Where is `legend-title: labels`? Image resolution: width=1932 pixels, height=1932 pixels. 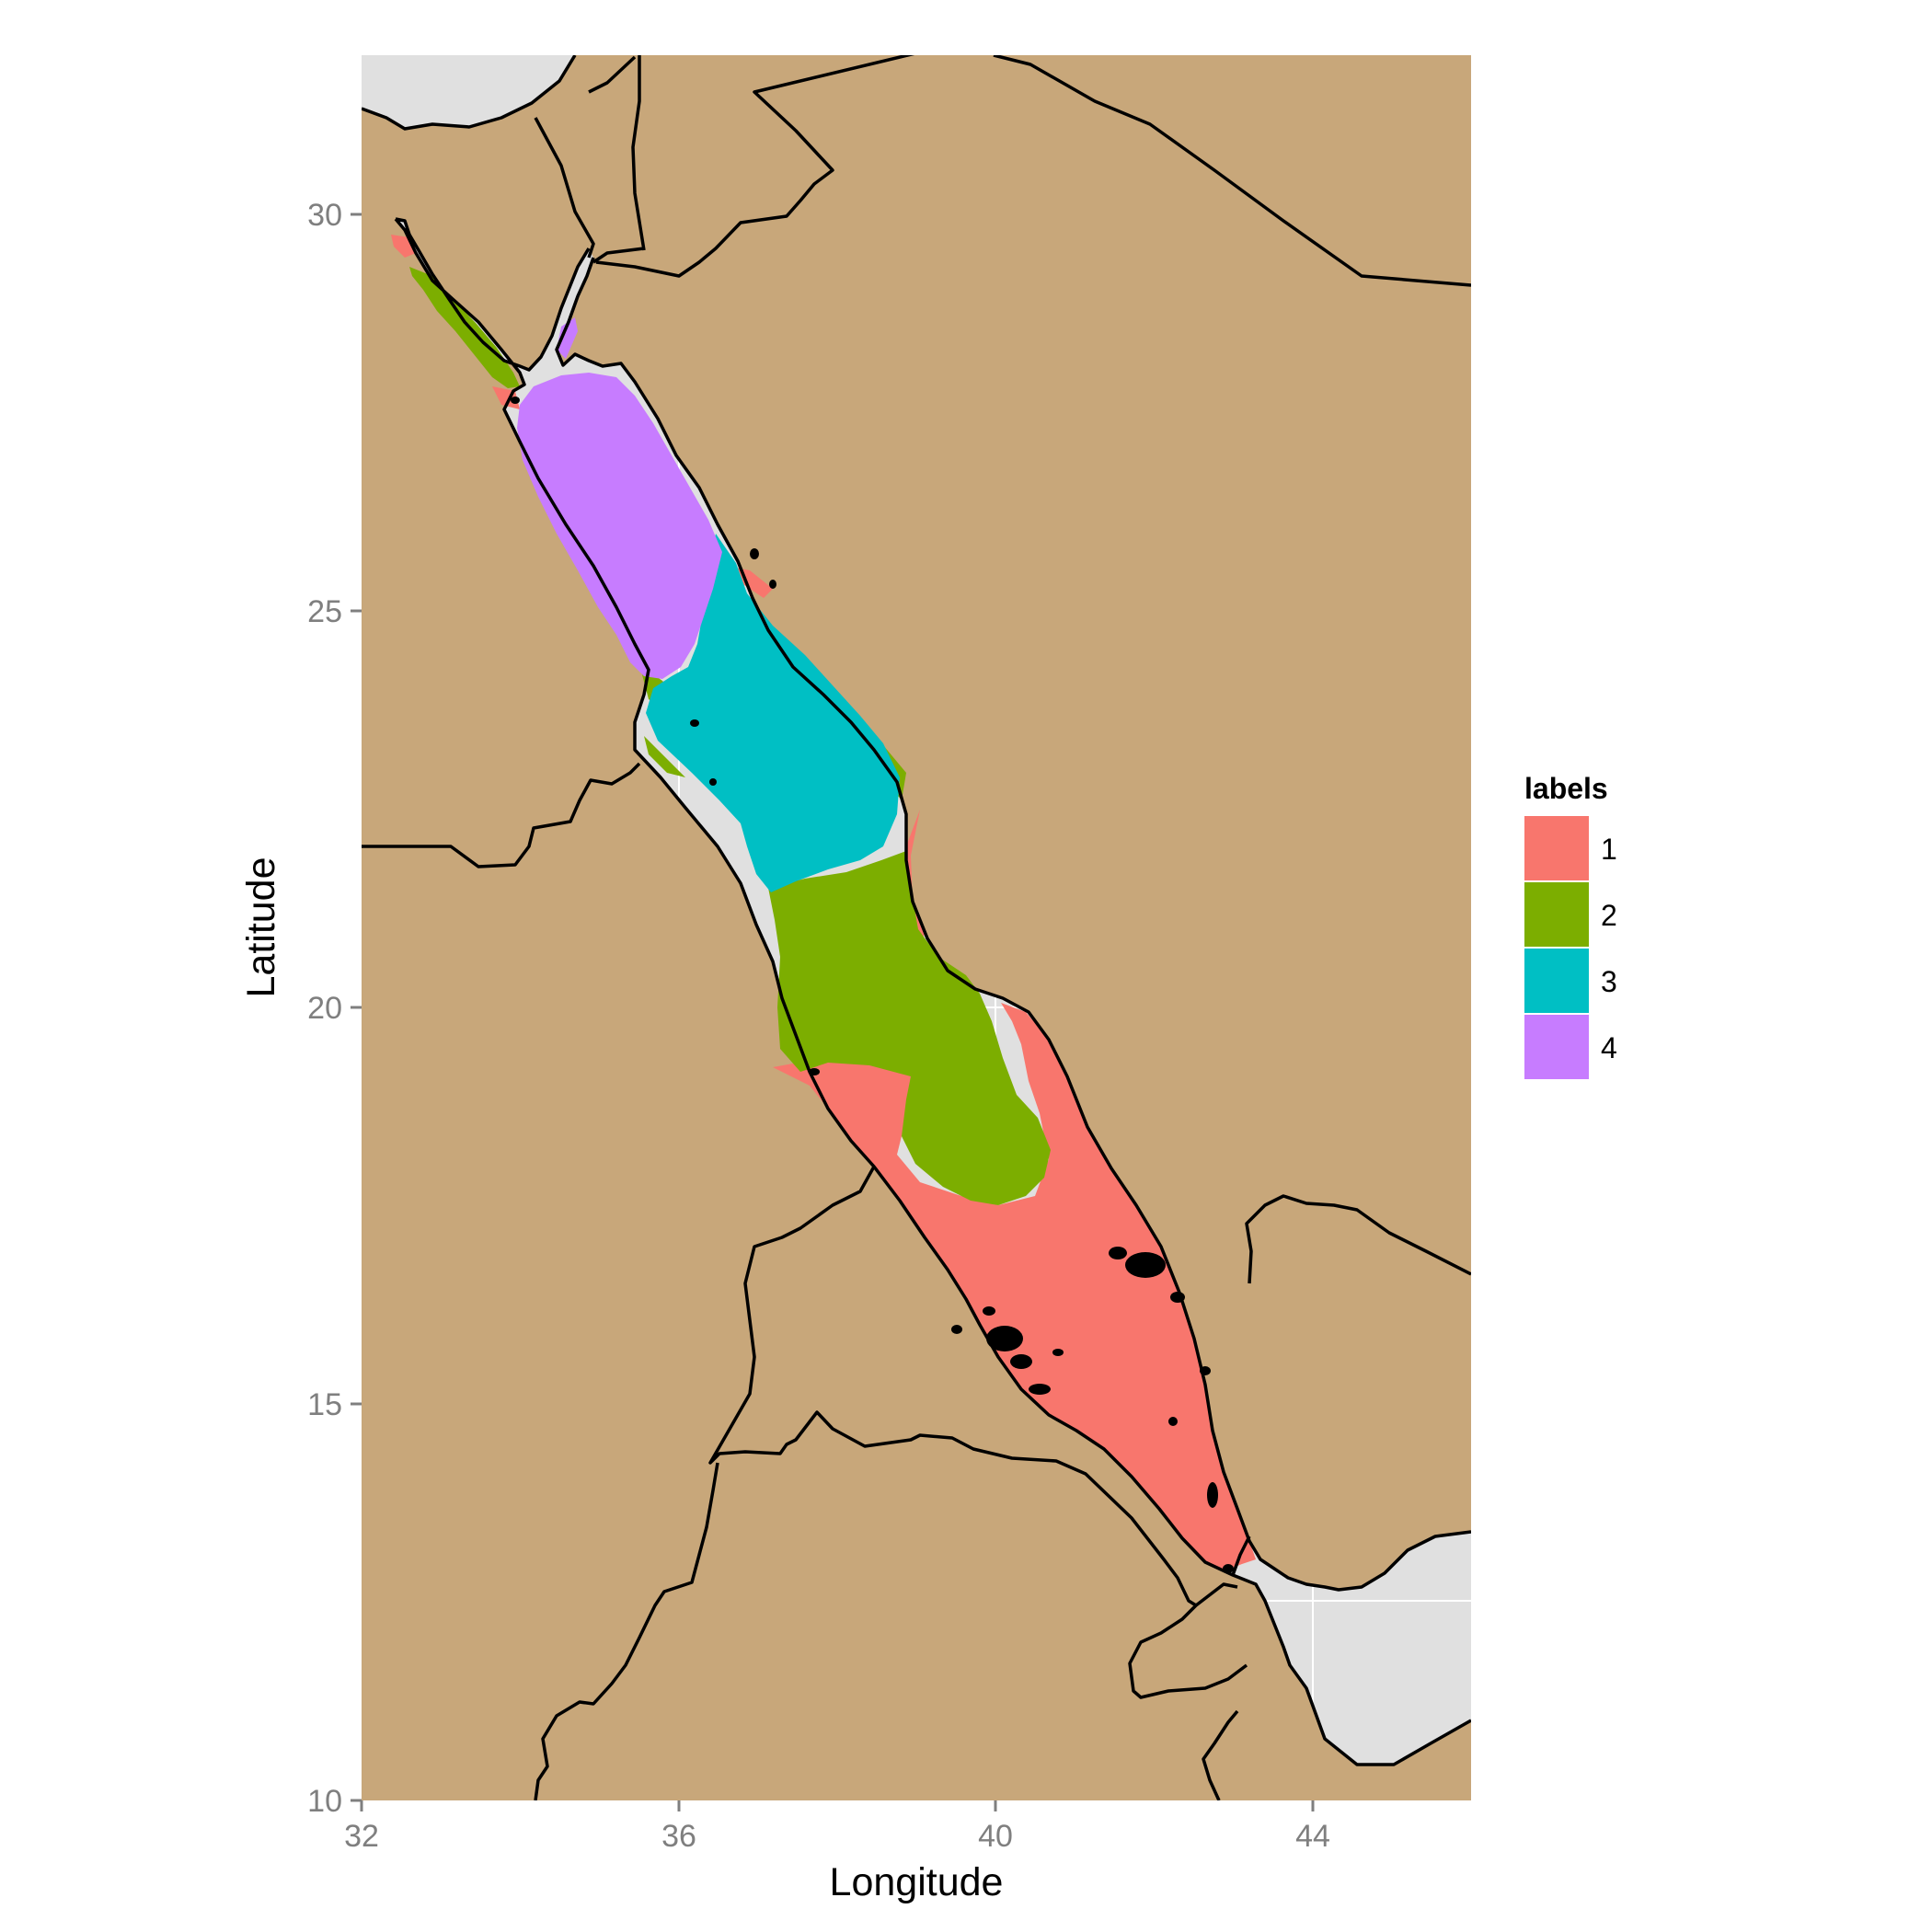
legend-title: labels is located at coordinates (1566, 788).